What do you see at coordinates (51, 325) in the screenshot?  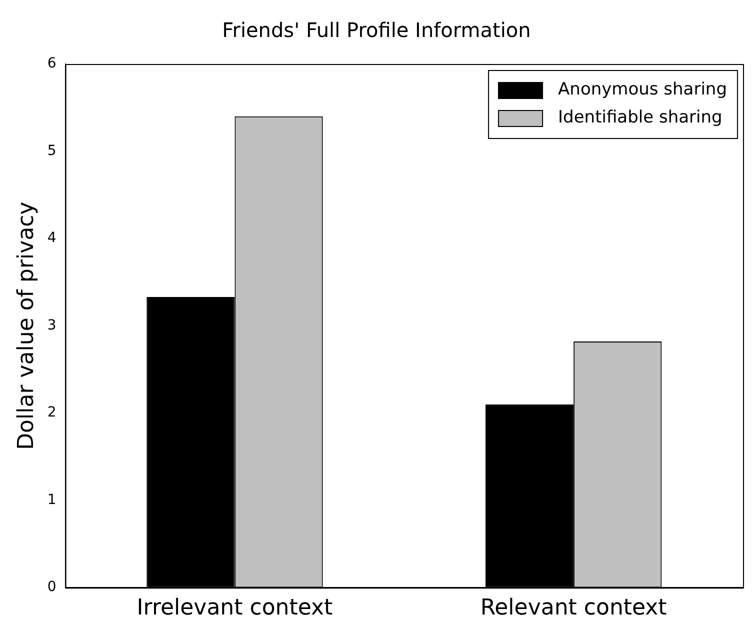 I see `y-tick-label: 3` at bounding box center [51, 325].